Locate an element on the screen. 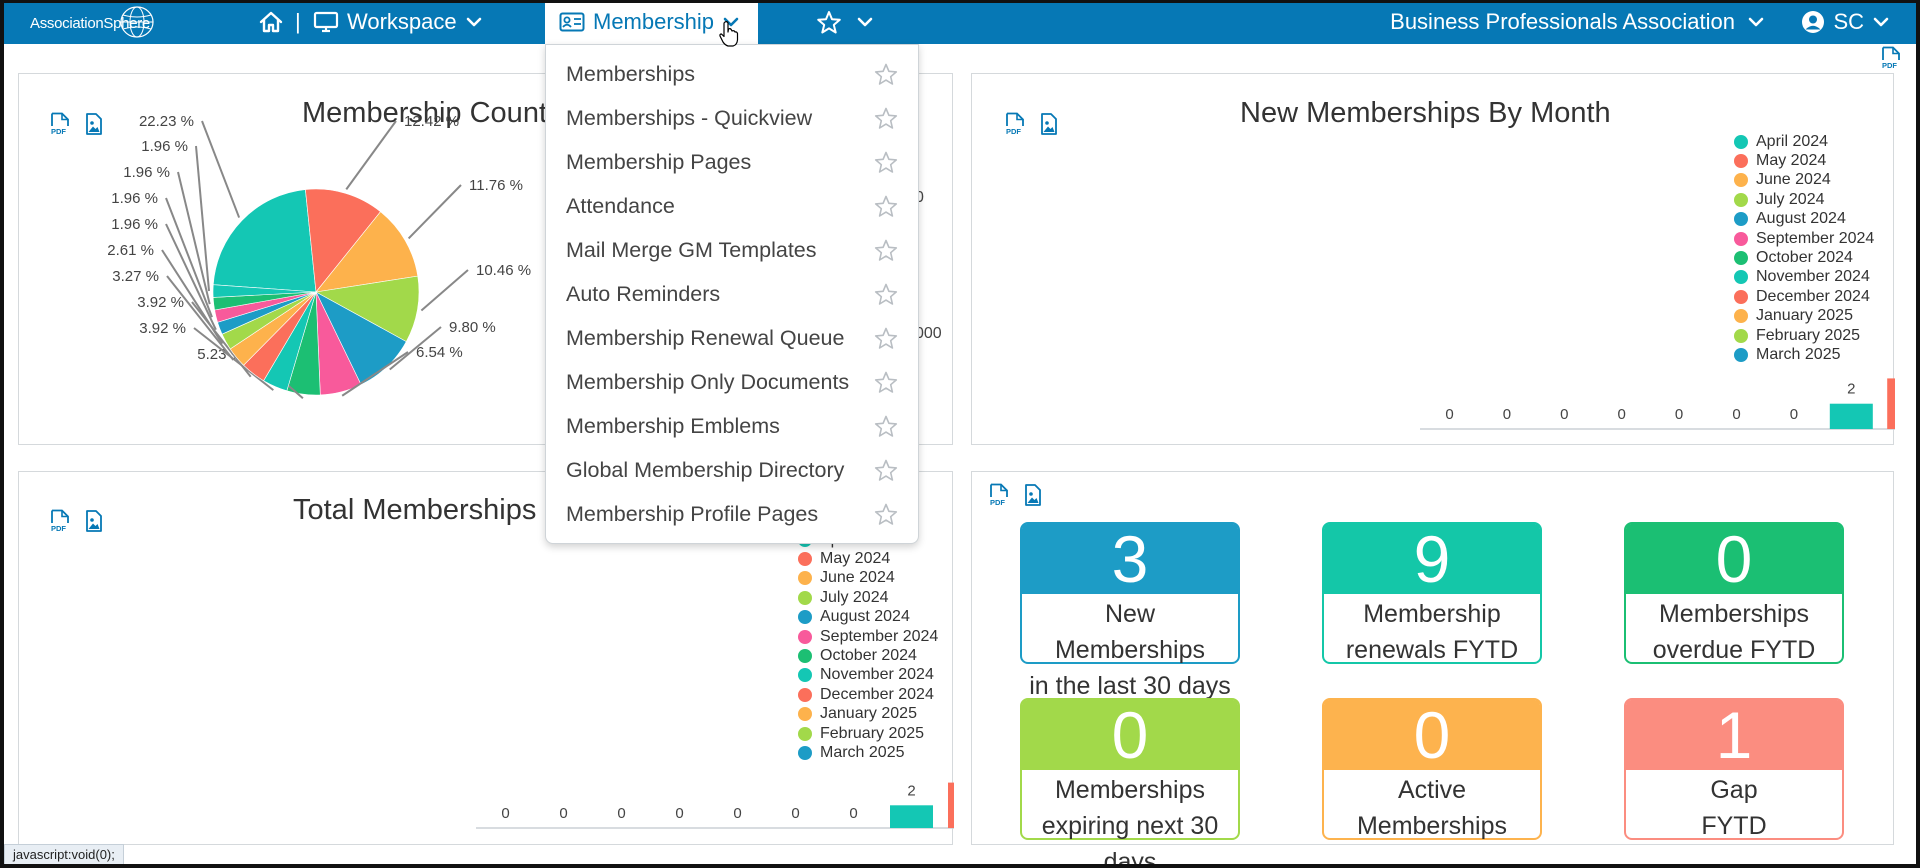 This screenshot has height=868, width=1920. legend-label: December 2024 is located at coordinates (877, 694).